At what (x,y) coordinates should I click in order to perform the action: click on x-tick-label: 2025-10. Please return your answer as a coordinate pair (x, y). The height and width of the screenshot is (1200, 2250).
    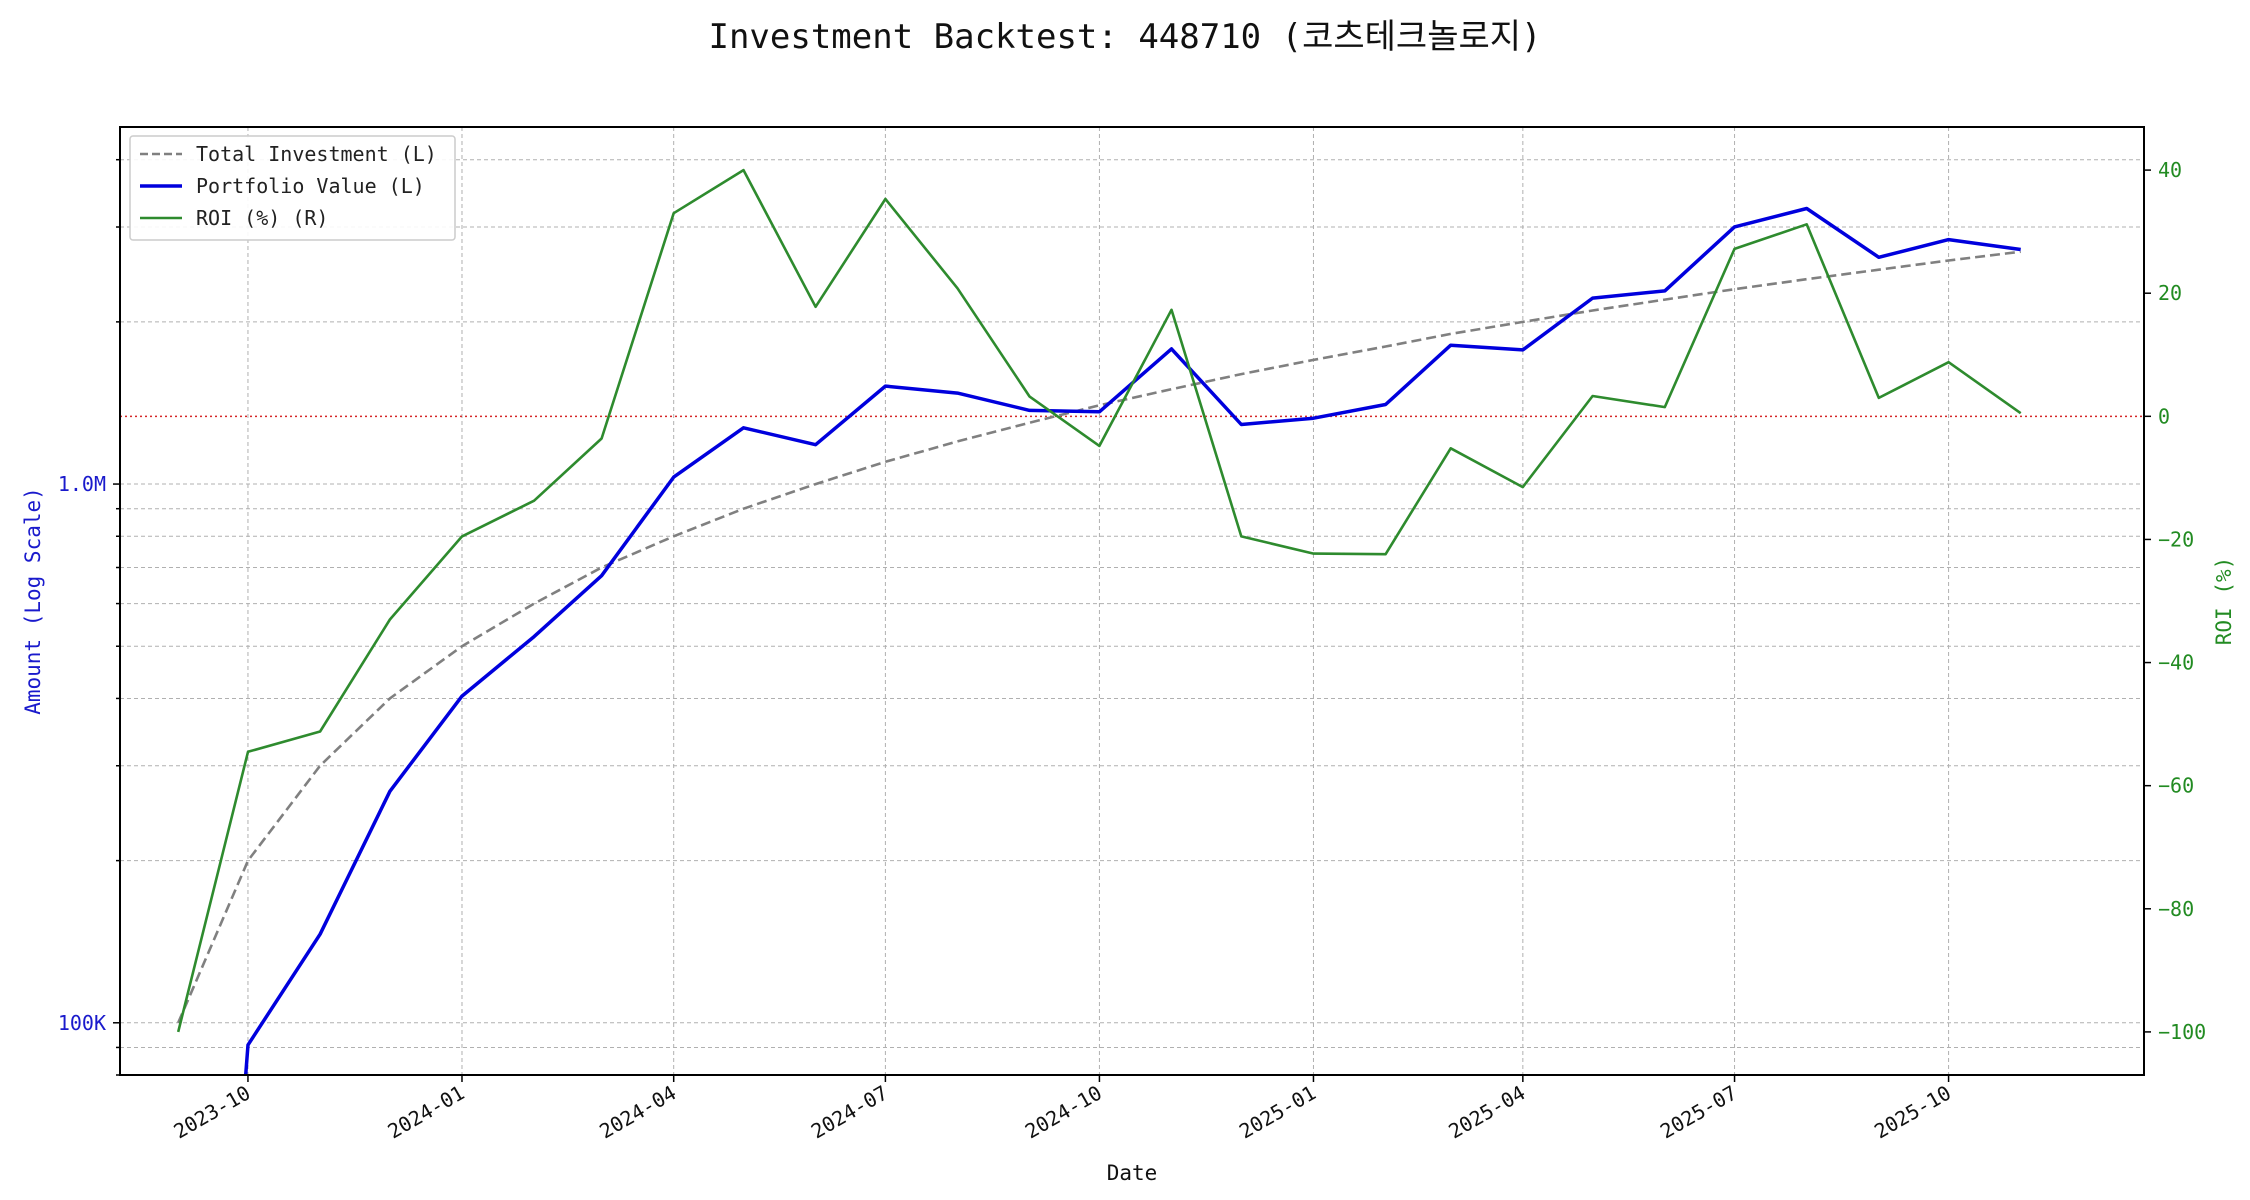
    Looking at the image, I should click on (1912, 1112).